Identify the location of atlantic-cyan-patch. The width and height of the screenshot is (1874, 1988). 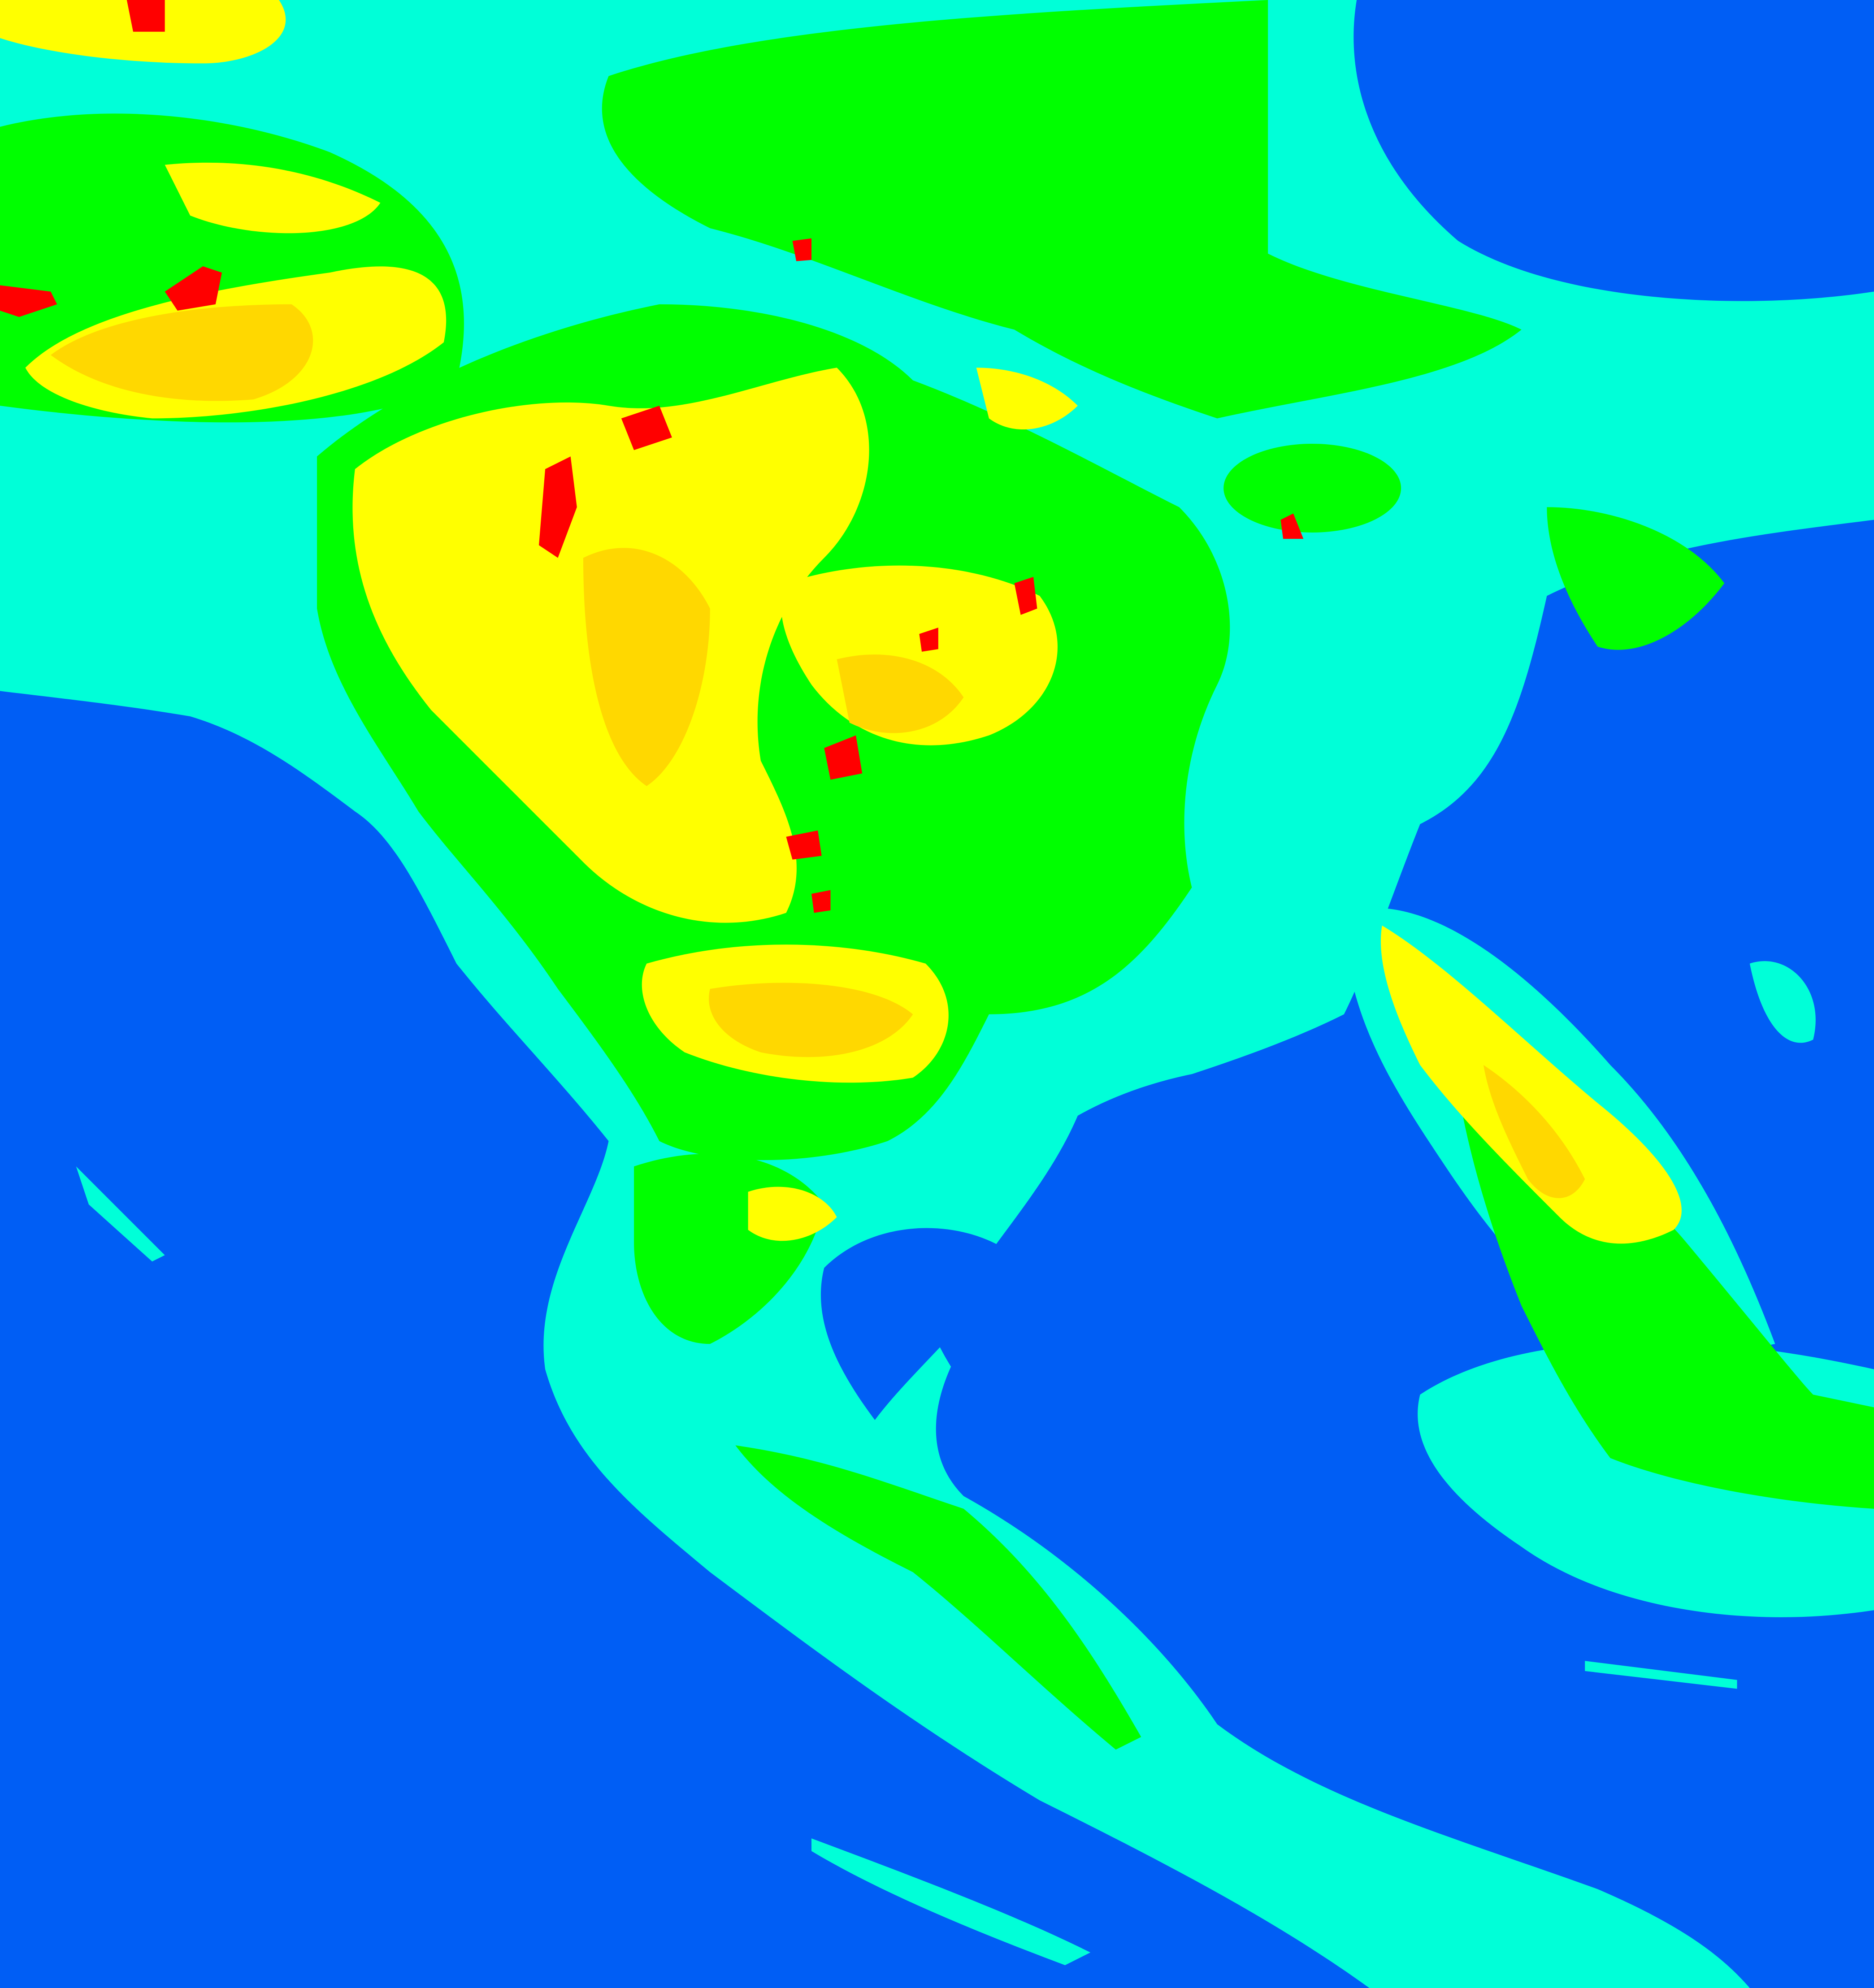
(1782, 1002).